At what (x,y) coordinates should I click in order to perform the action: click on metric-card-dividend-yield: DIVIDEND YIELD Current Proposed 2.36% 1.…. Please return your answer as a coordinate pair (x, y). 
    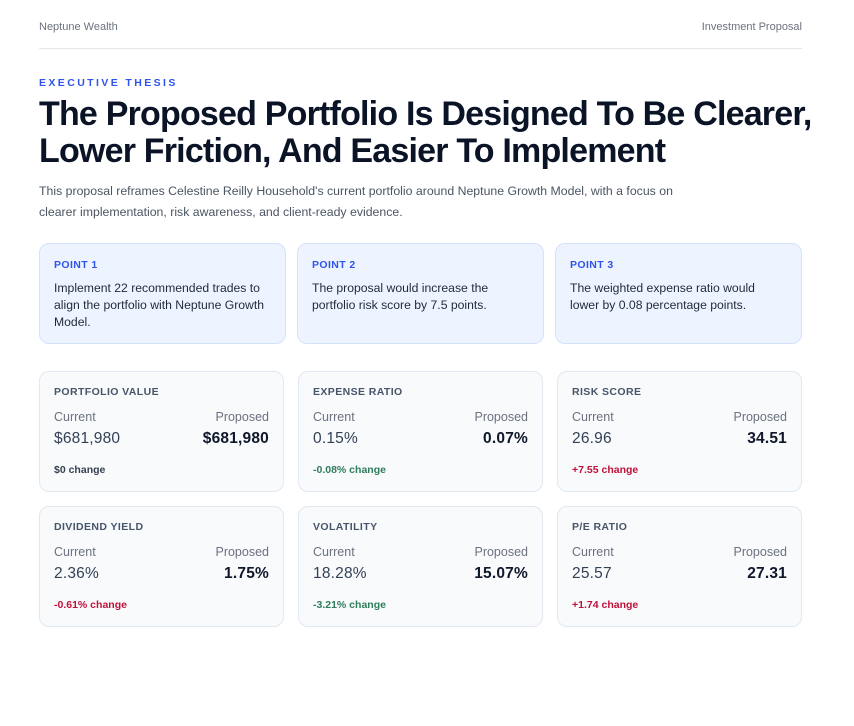
    Looking at the image, I should click on (161, 566).